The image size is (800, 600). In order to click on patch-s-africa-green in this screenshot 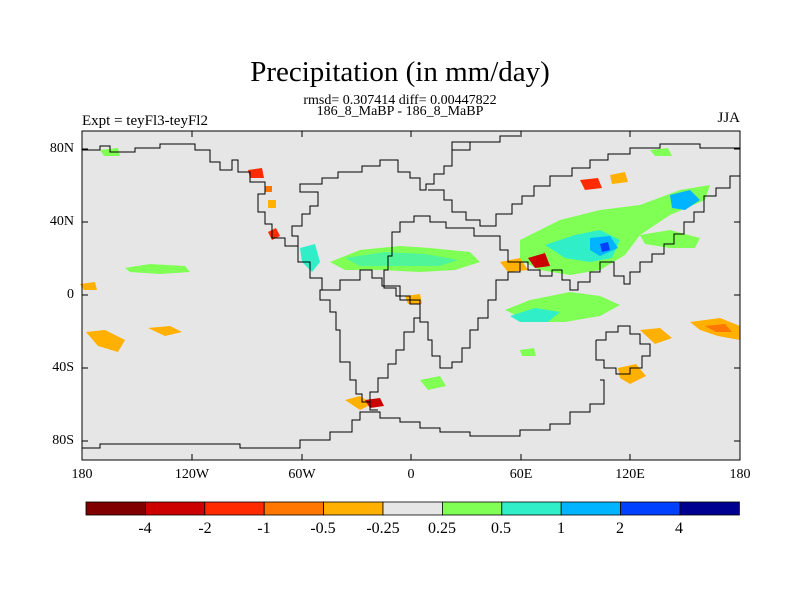, I will do `click(528, 352)`.